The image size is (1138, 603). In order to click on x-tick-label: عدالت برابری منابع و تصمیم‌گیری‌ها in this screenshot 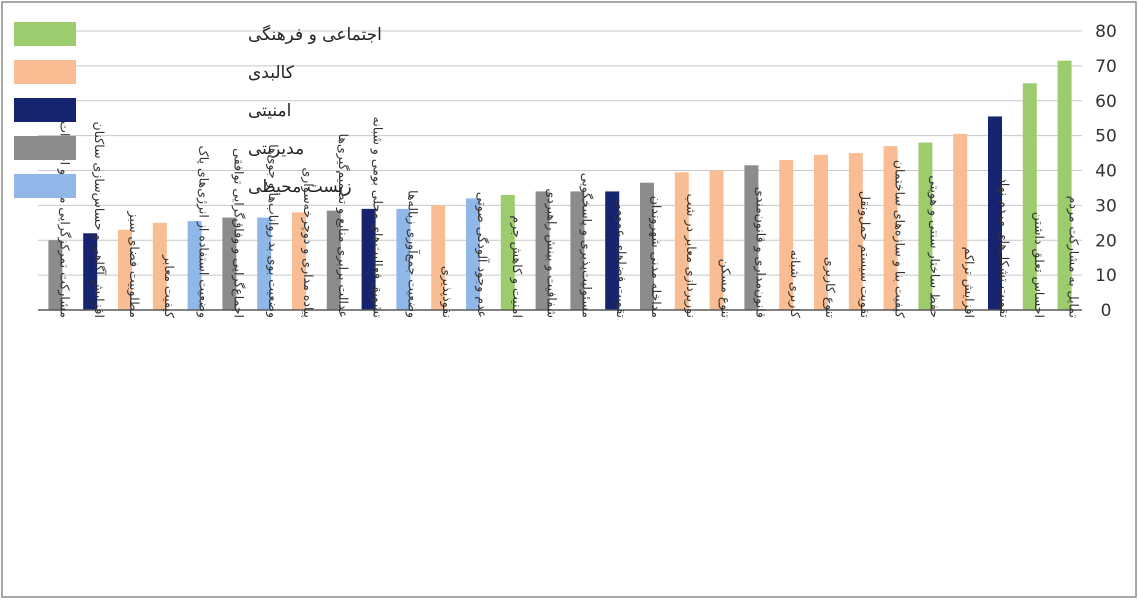, I will do `click(343, 226)`.